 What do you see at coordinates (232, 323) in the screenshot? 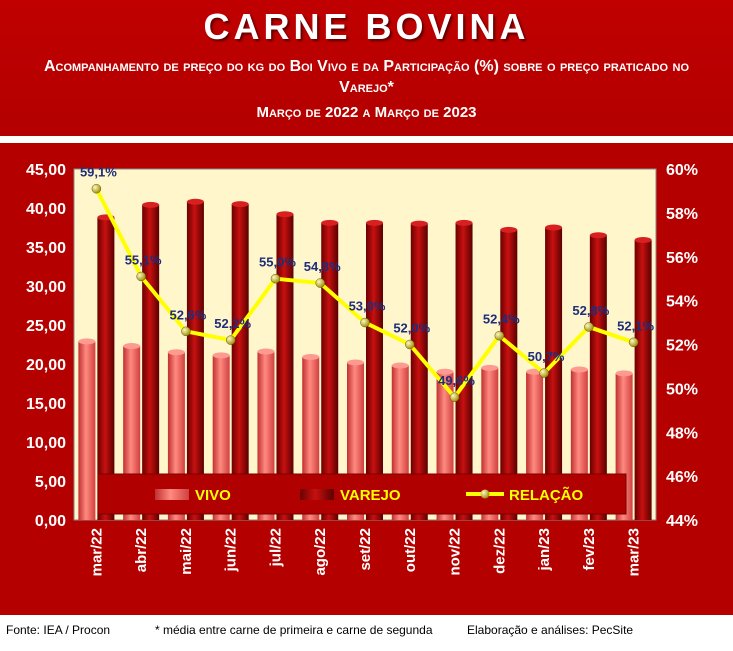
I see `relacao-data-label: 52,2%` at bounding box center [232, 323].